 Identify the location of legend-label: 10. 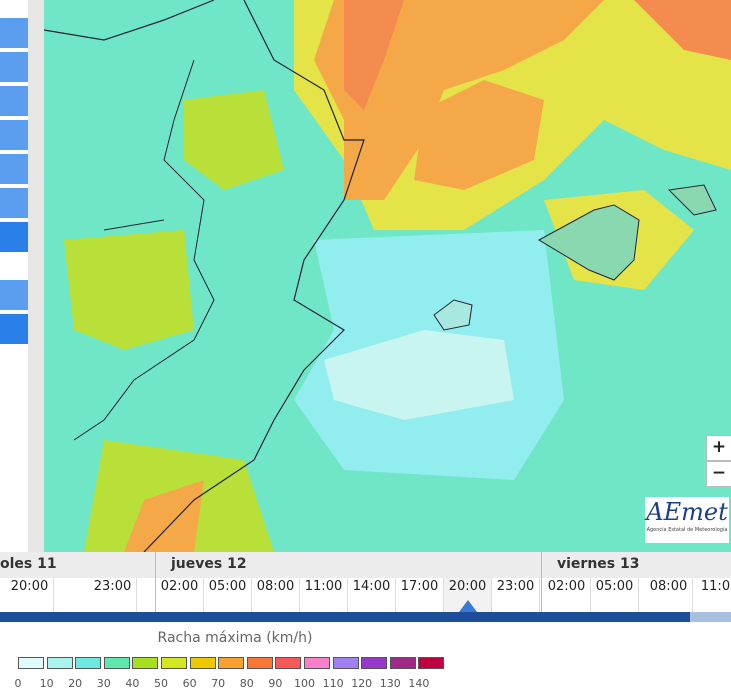
(46, 683).